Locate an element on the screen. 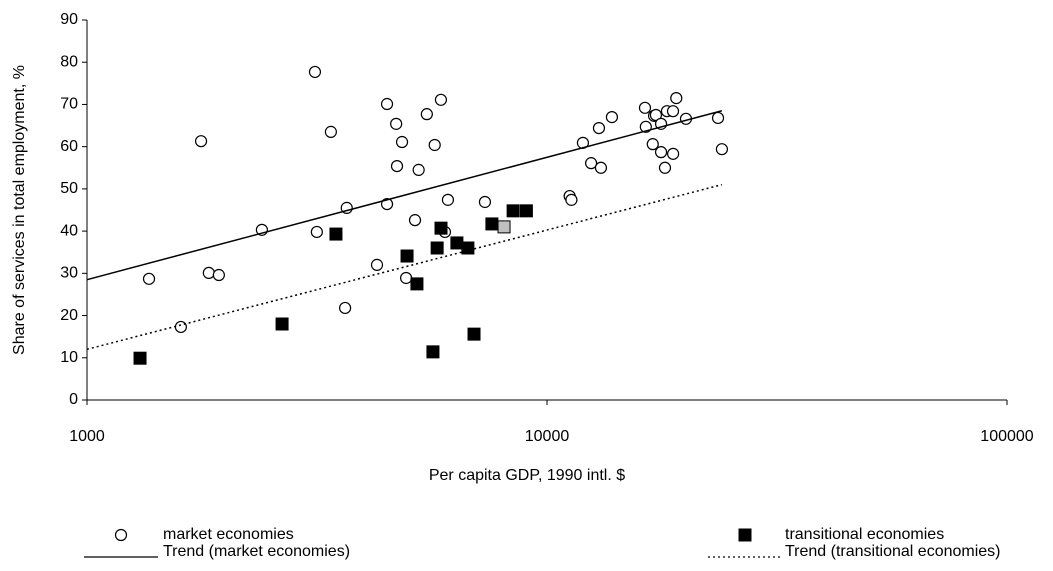 This screenshot has width=1053, height=571. y-tick-label: 30 is located at coordinates (69, 273).